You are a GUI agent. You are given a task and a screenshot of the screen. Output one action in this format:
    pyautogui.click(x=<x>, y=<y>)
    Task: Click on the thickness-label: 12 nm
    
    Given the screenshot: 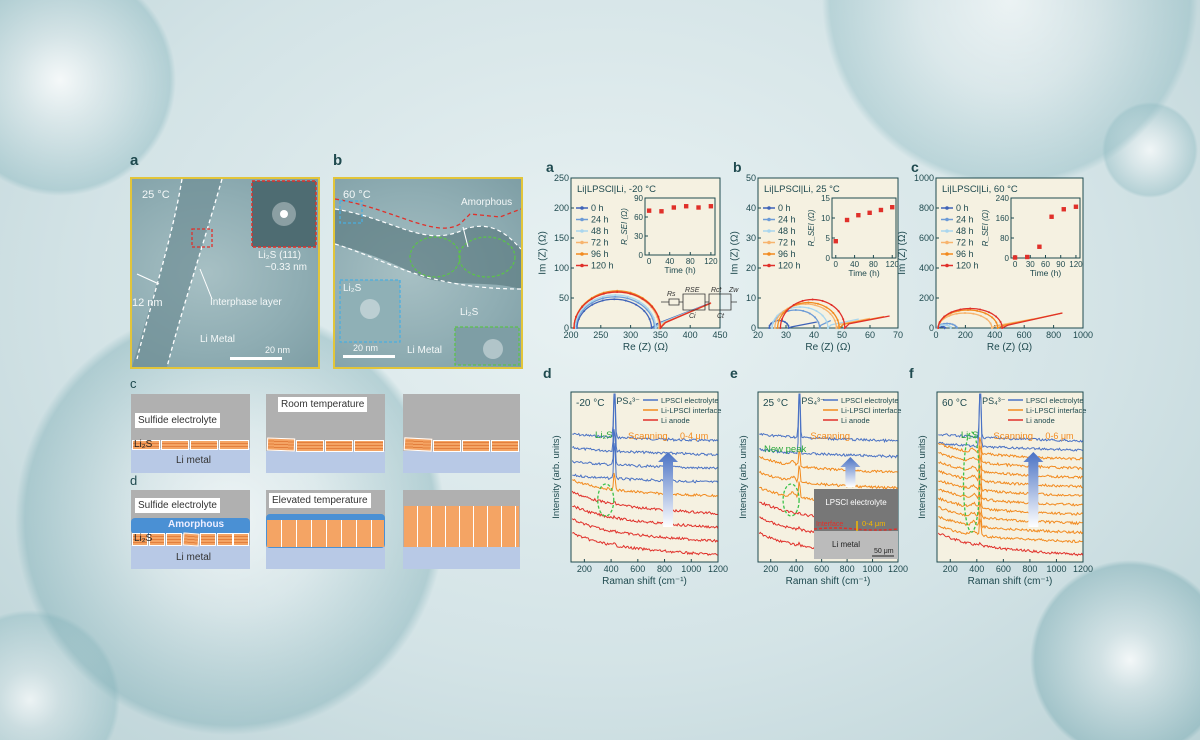 What is the action you would take?
    pyautogui.click(x=147, y=303)
    